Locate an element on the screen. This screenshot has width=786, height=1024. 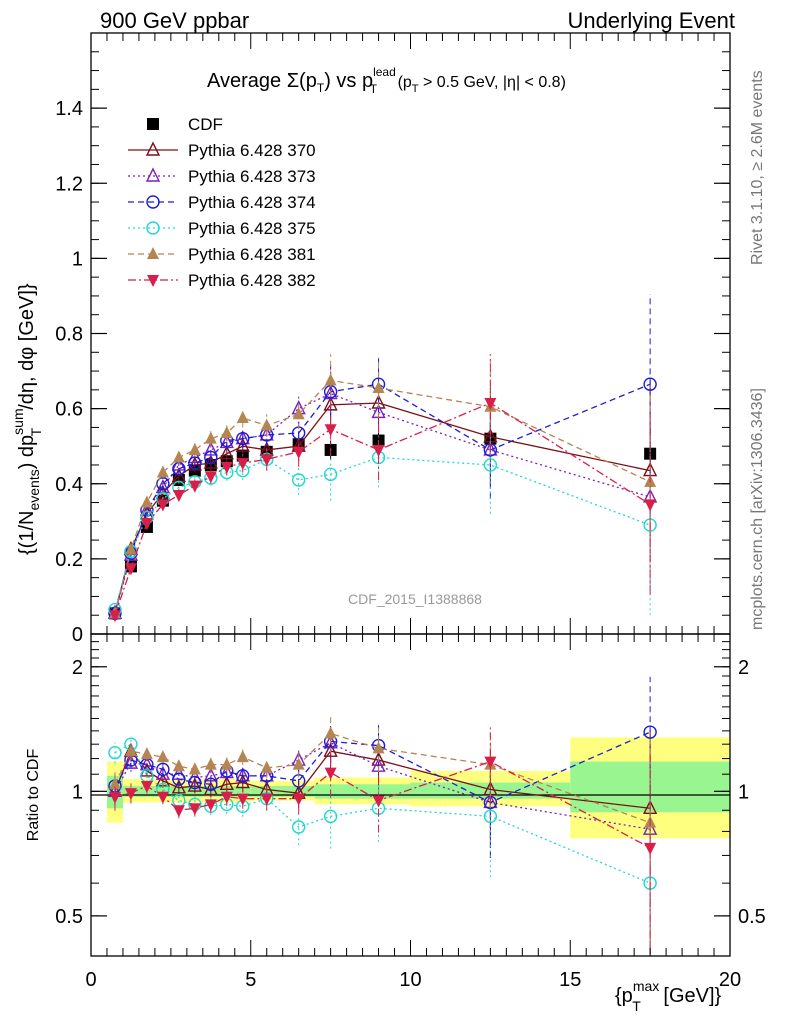
x-tick-label: 15 is located at coordinates (570, 980).